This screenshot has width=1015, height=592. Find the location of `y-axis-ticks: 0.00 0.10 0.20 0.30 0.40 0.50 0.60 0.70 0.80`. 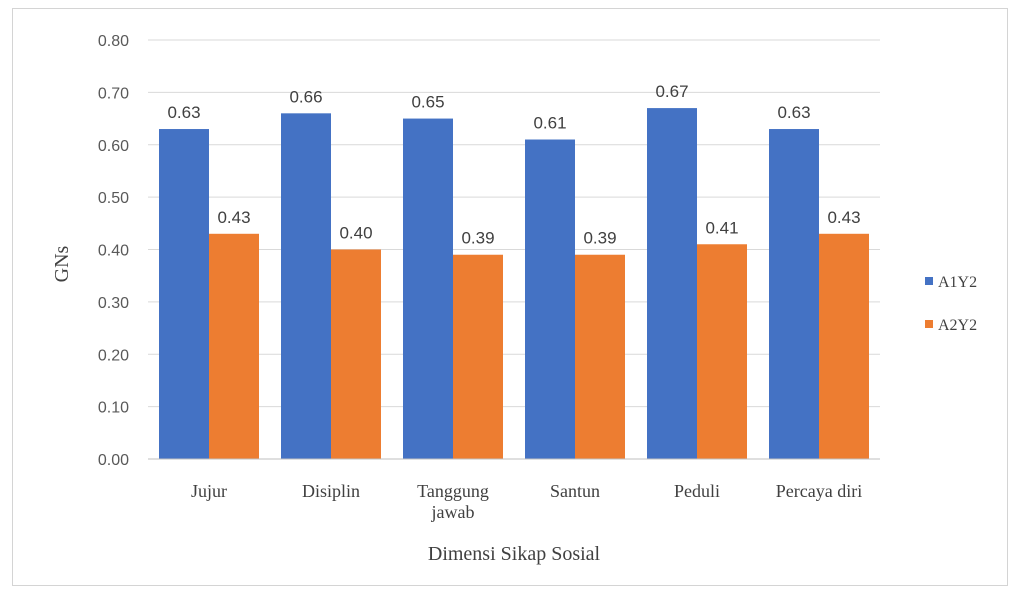

y-axis-ticks: 0.00 0.10 0.20 0.30 0.40 0.50 0.60 0.70 0.80 is located at coordinates (113, 251).